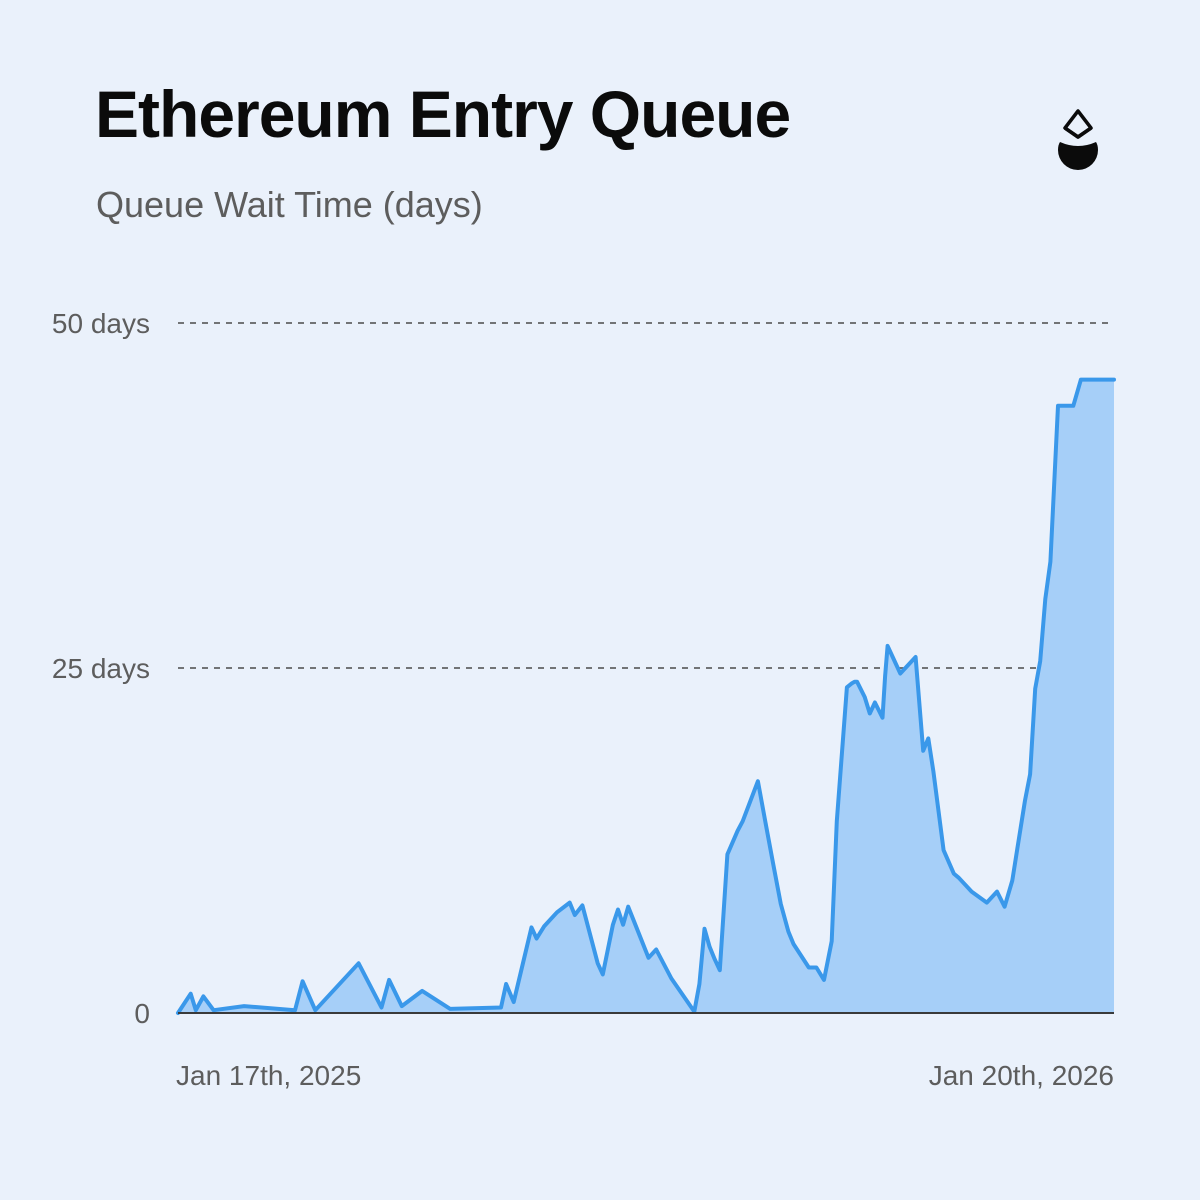 This screenshot has width=1200, height=1200. Describe the element at coordinates (443, 114) in the screenshot. I see `chart-title: Ethereum Entry Queue` at that location.